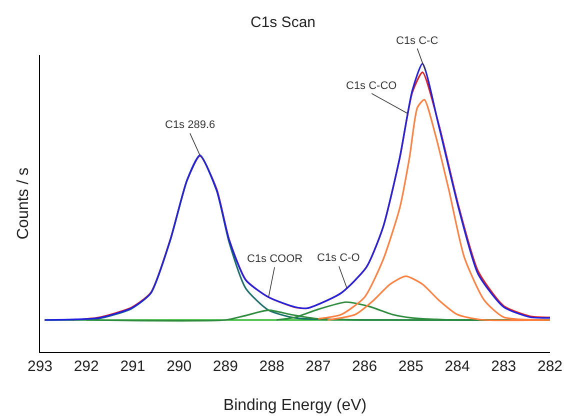  What do you see at coordinates (283, 23) in the screenshot?
I see `chart-title: C1s Scan` at bounding box center [283, 23].